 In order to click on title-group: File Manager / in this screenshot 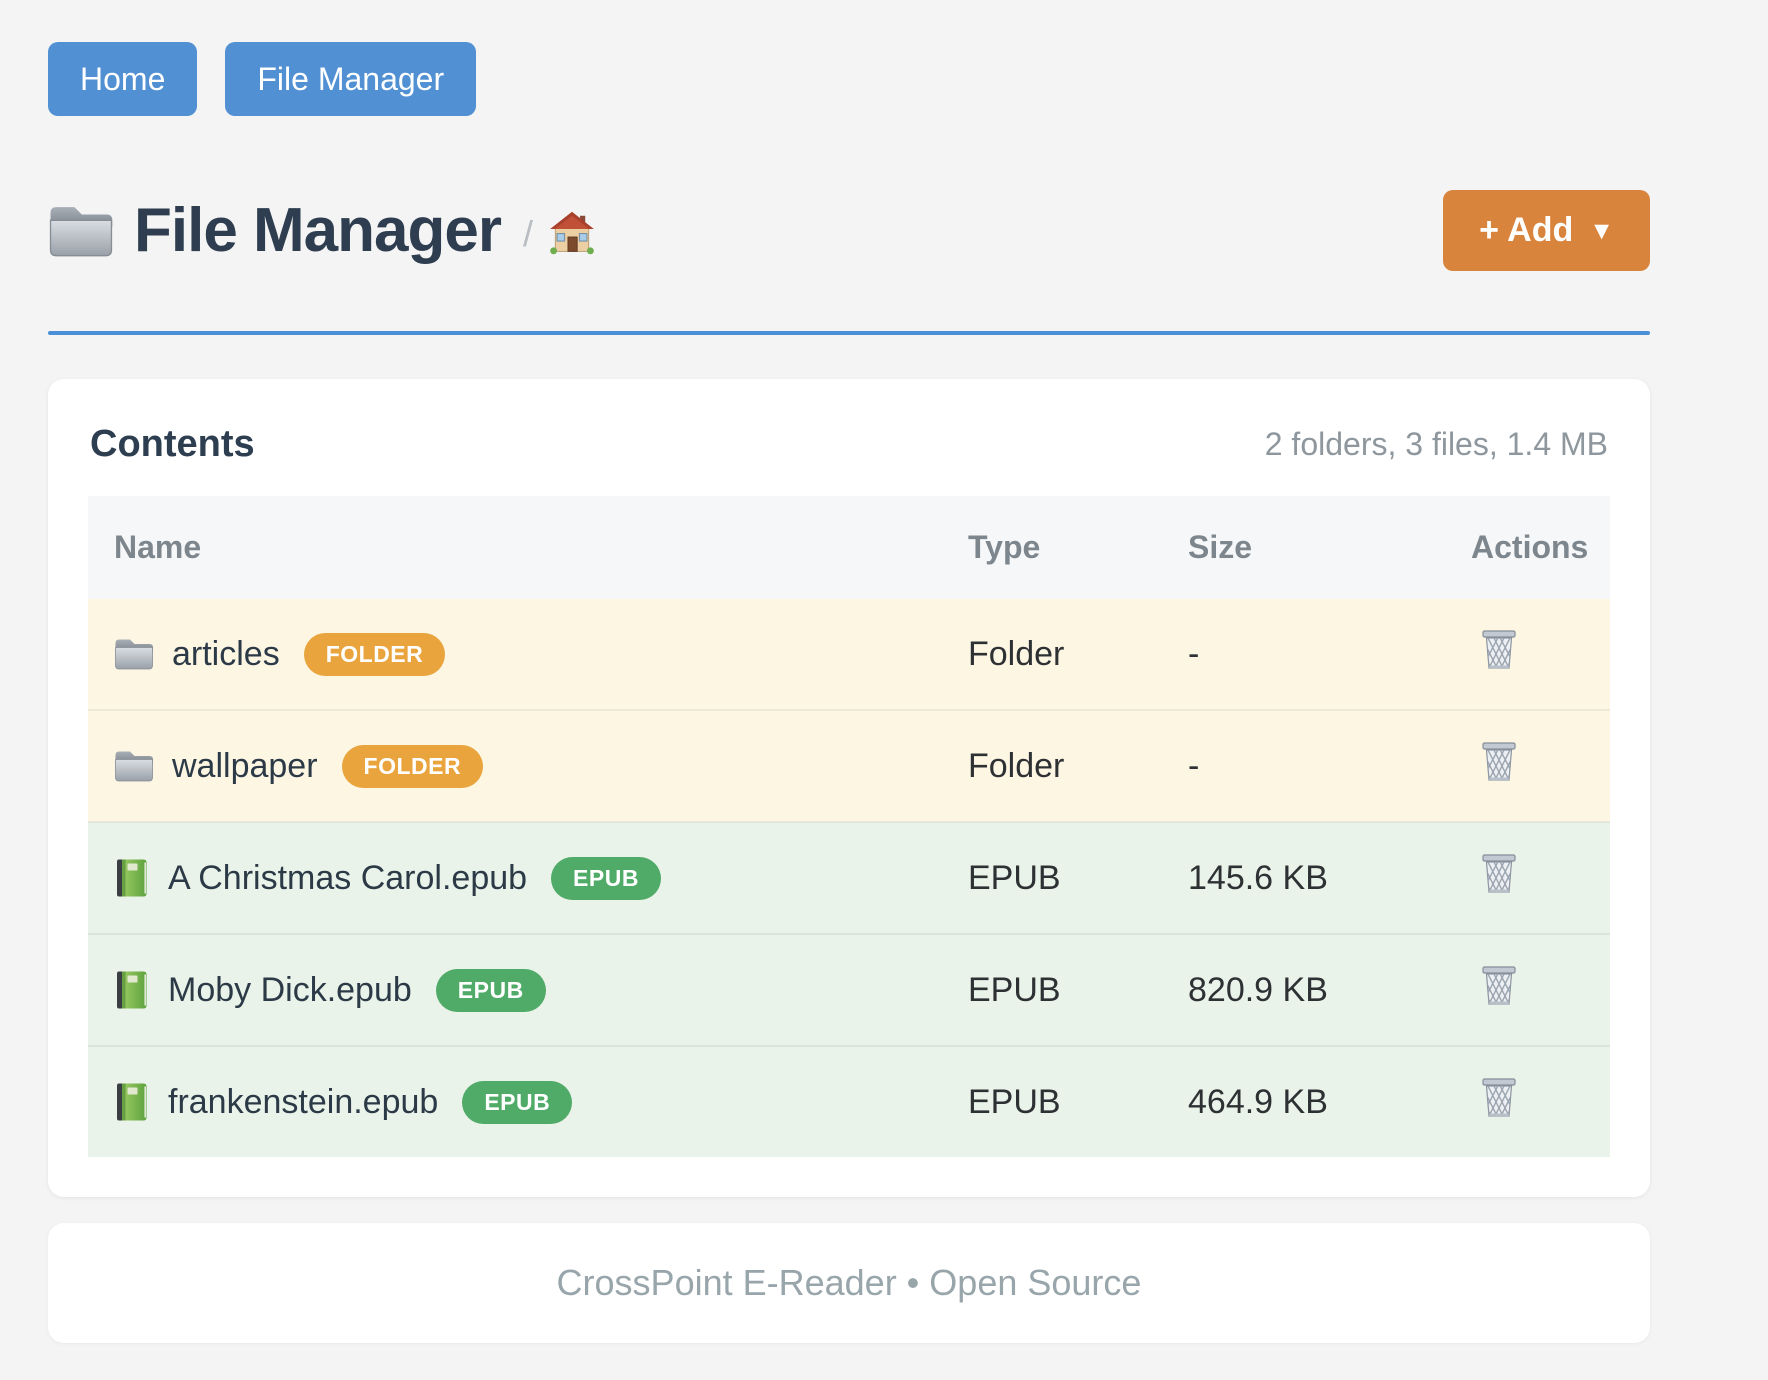, I will do `click(321, 230)`.